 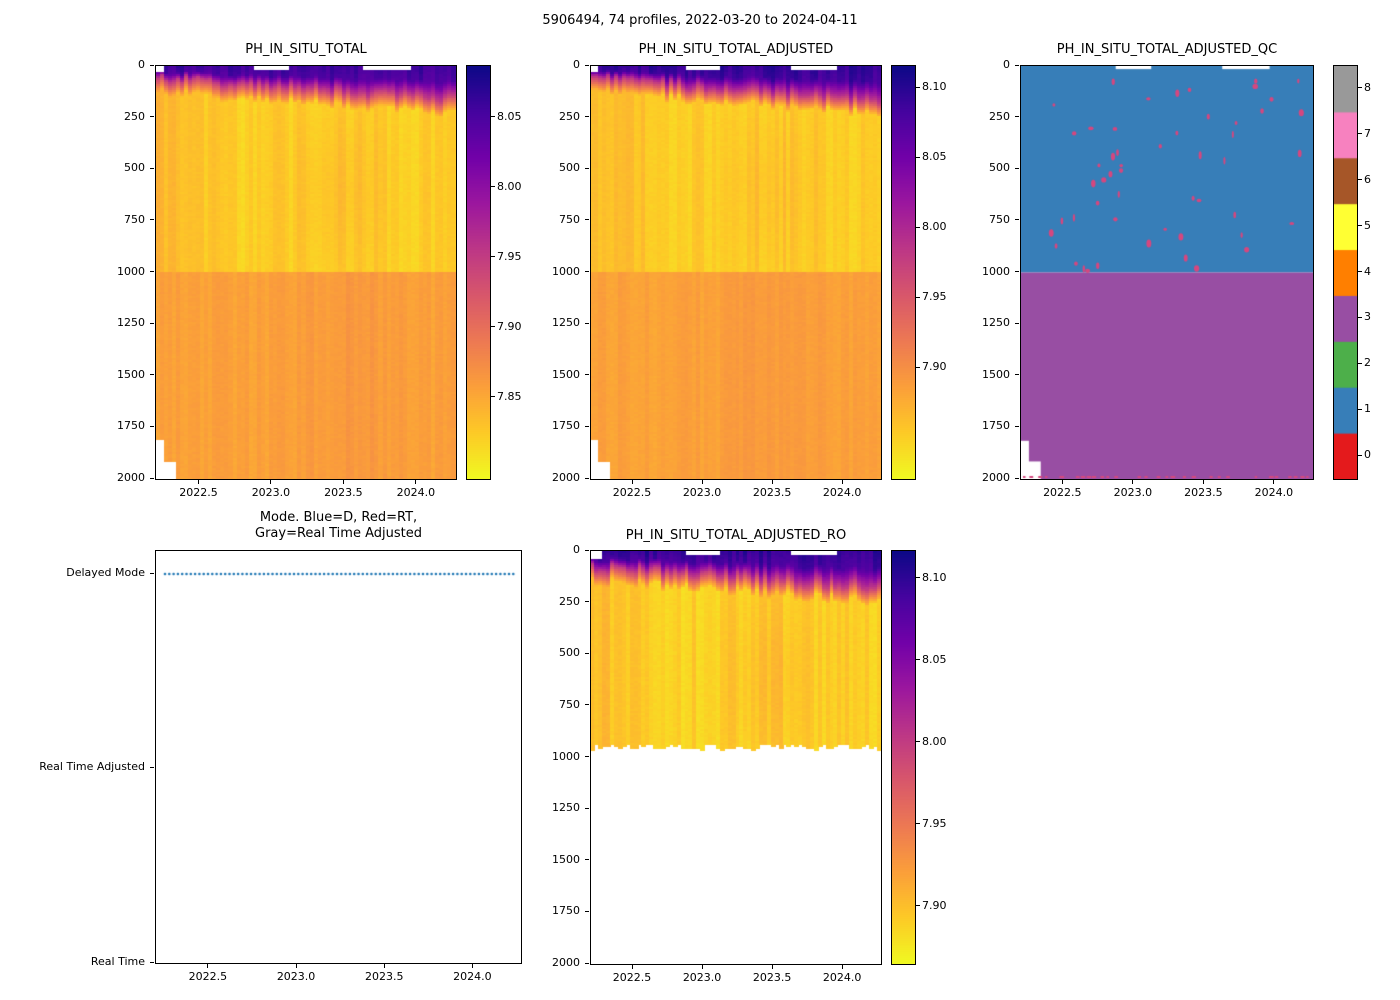 I want to click on colorbar-ph-in-situ-total-canvas, so click(x=478, y=272).